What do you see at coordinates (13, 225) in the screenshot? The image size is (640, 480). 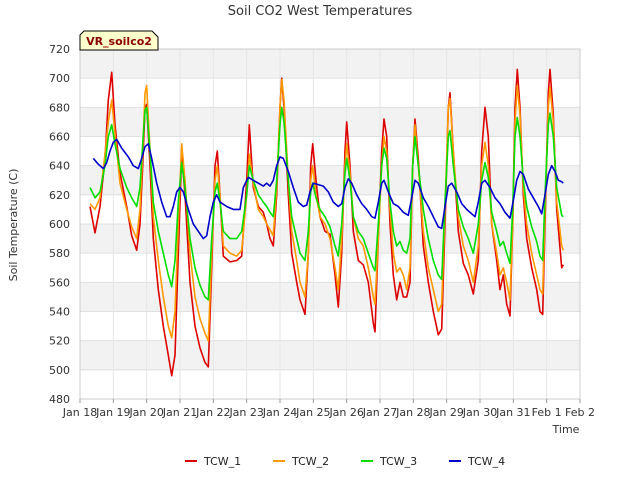 I see `y-axis-label: Soil Temperature (C)` at bounding box center [13, 225].